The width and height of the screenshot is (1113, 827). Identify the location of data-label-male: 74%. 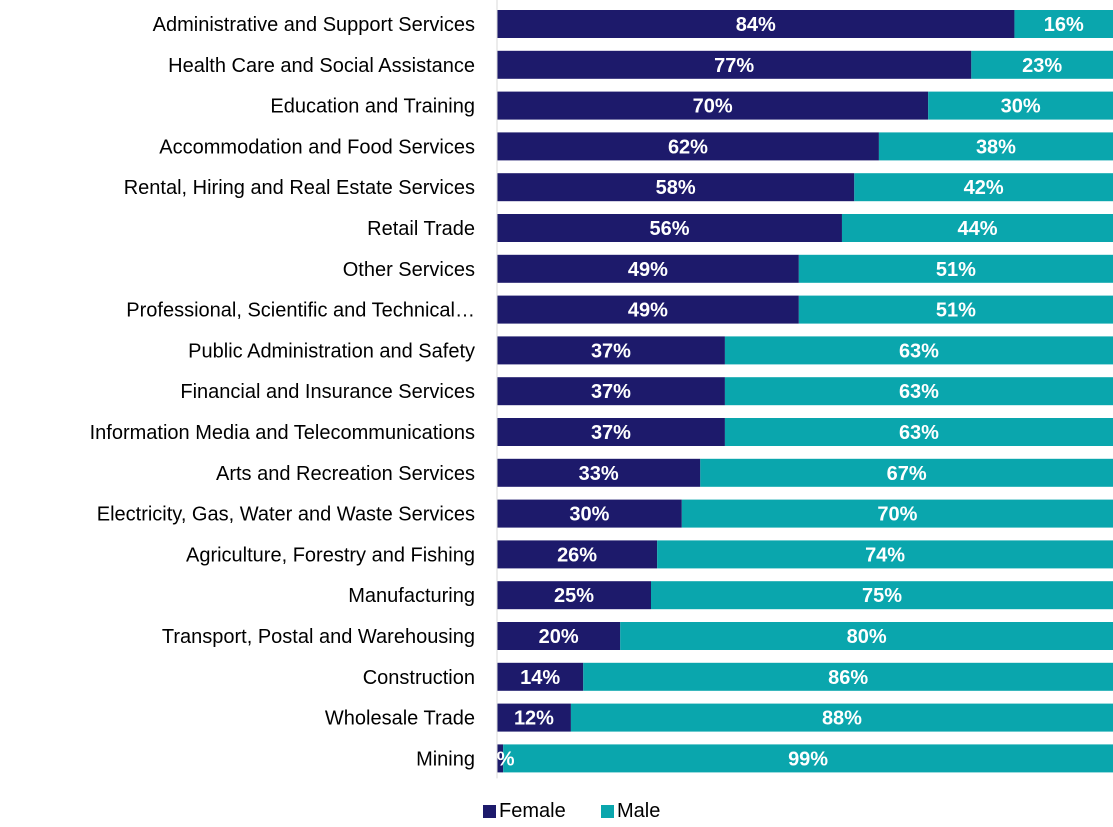
(885, 555).